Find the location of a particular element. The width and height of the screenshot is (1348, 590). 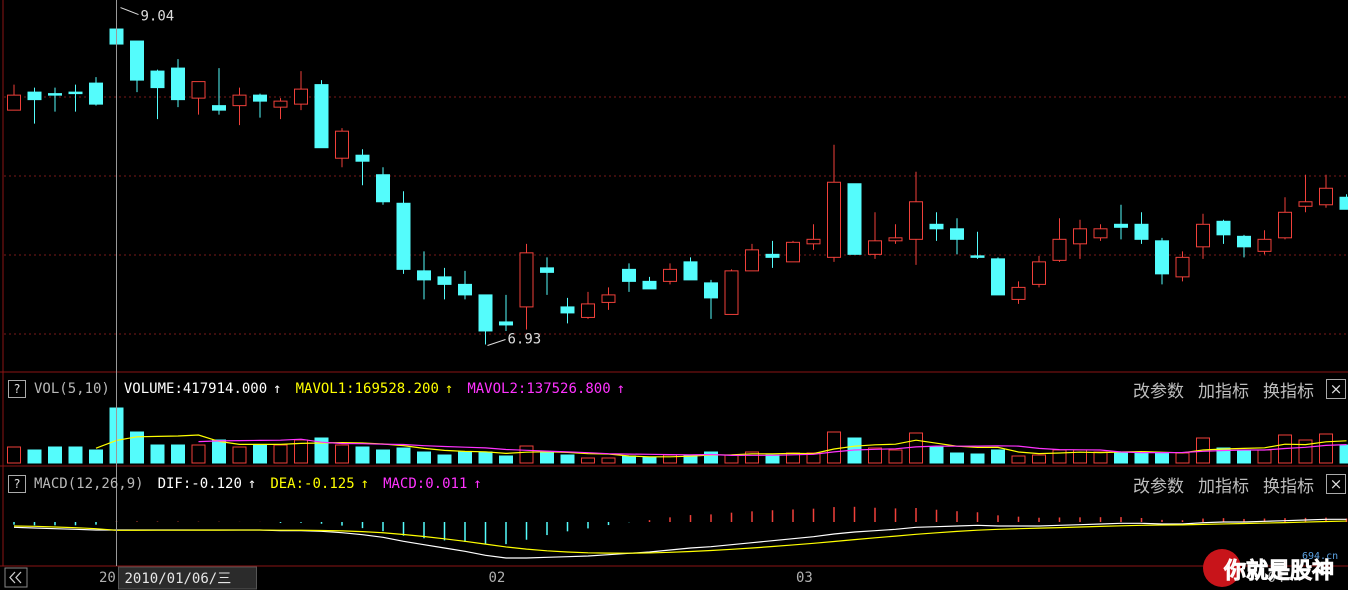

volume-buttons: 改参数 加指标 换指标 is located at coordinates (1223, 390).